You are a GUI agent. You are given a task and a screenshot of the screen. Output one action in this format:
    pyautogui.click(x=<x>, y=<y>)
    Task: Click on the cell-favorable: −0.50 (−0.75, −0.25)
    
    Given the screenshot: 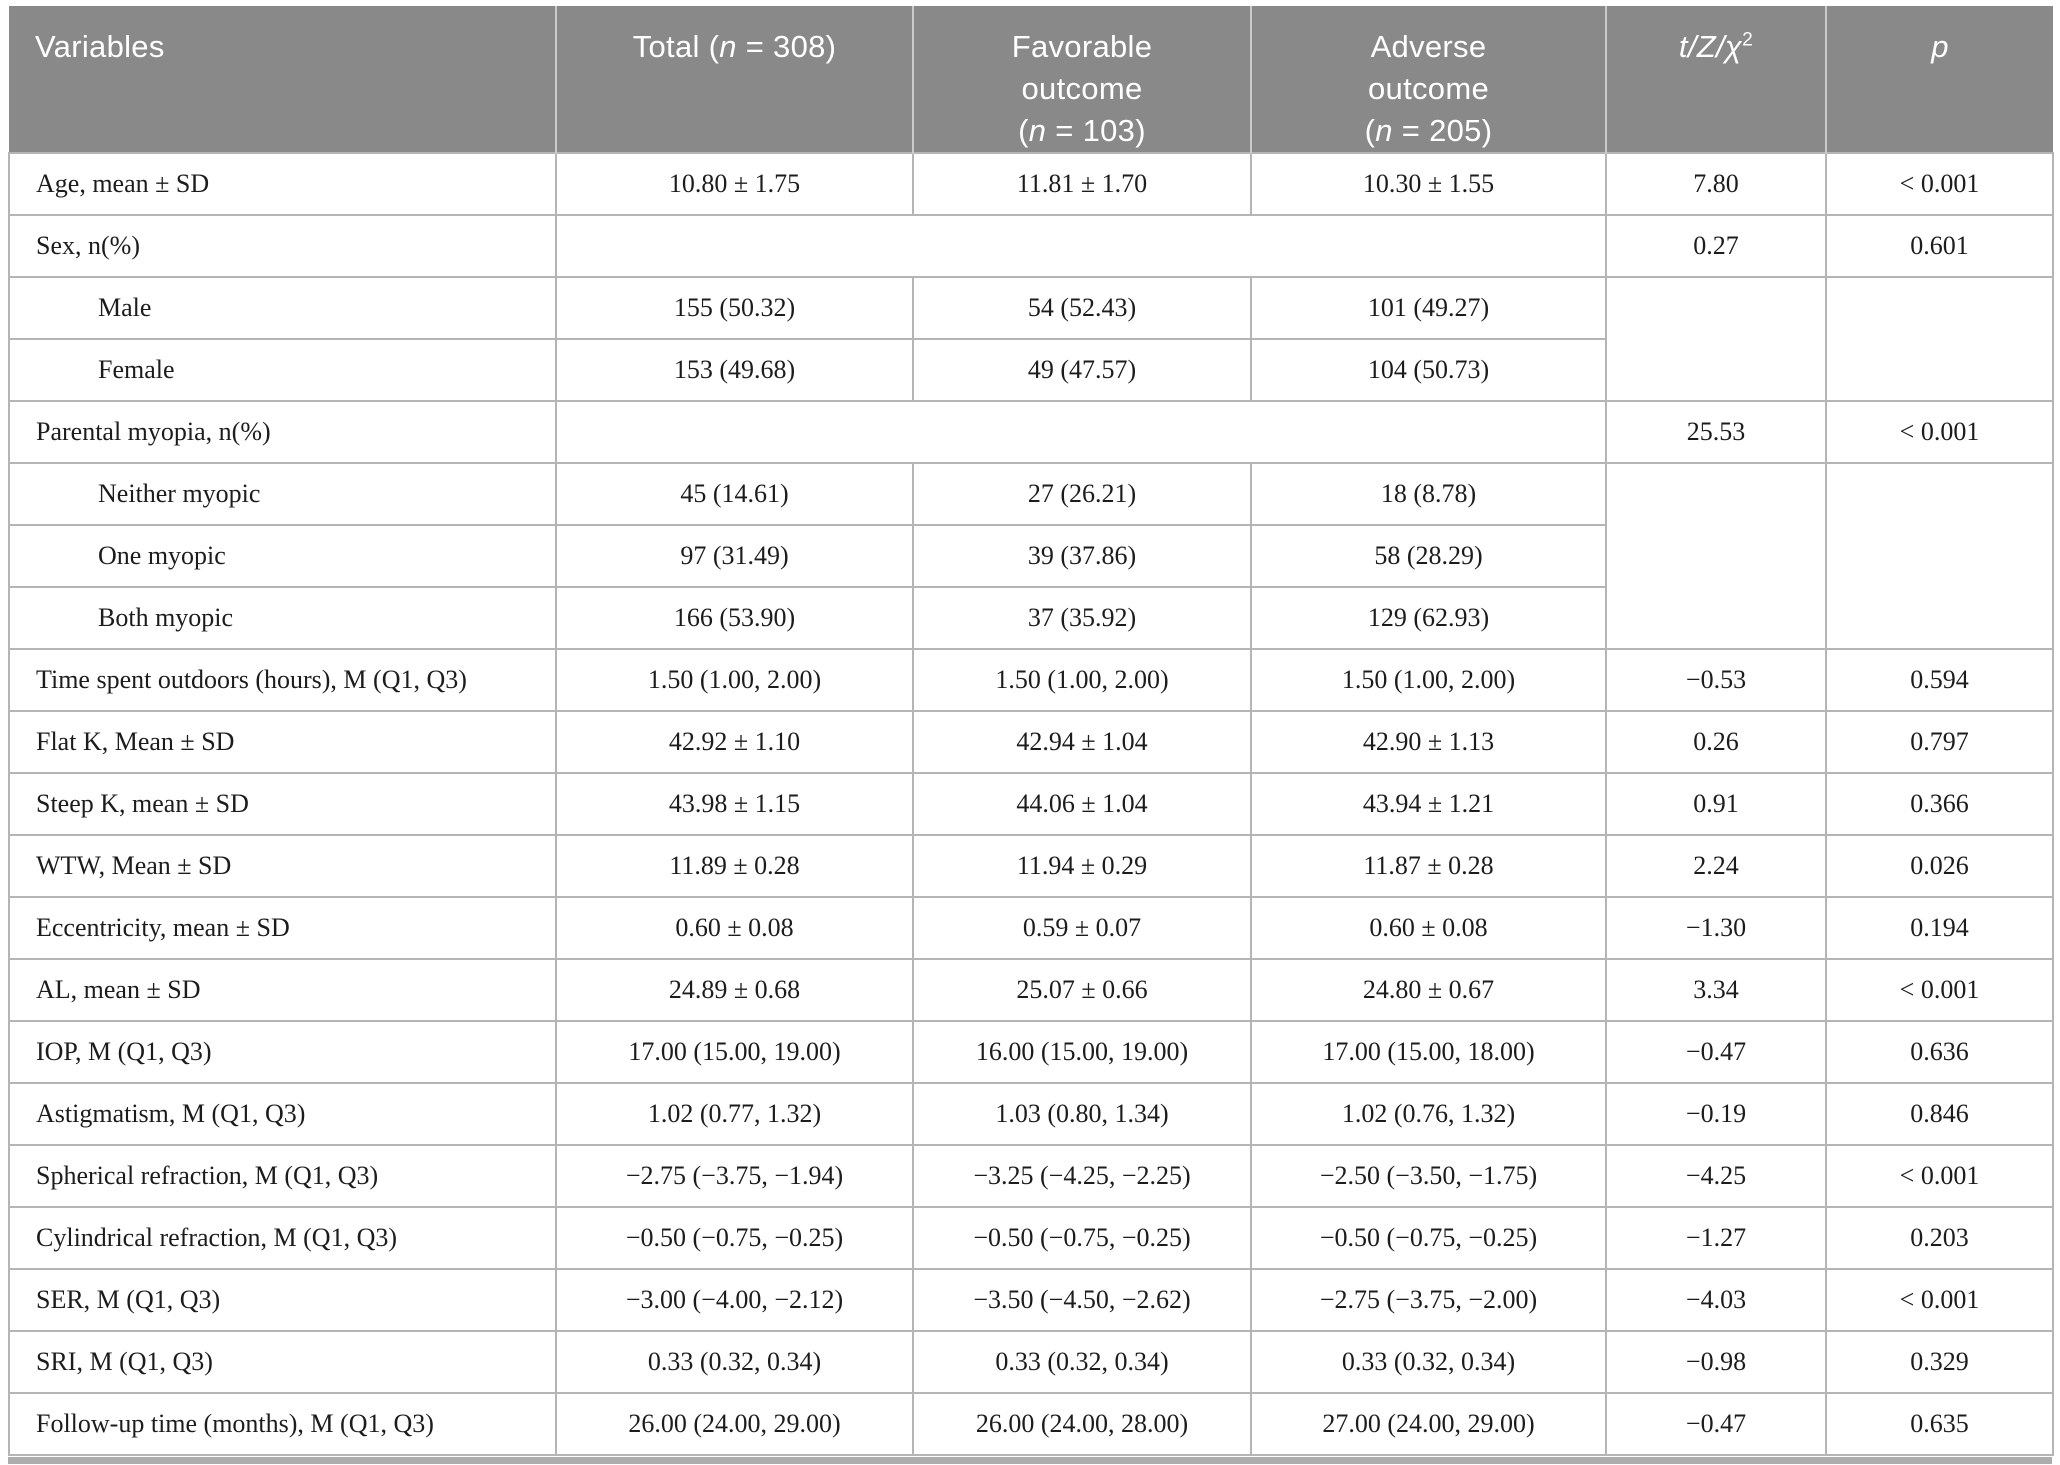 What is the action you would take?
    pyautogui.click(x=1082, y=1238)
    